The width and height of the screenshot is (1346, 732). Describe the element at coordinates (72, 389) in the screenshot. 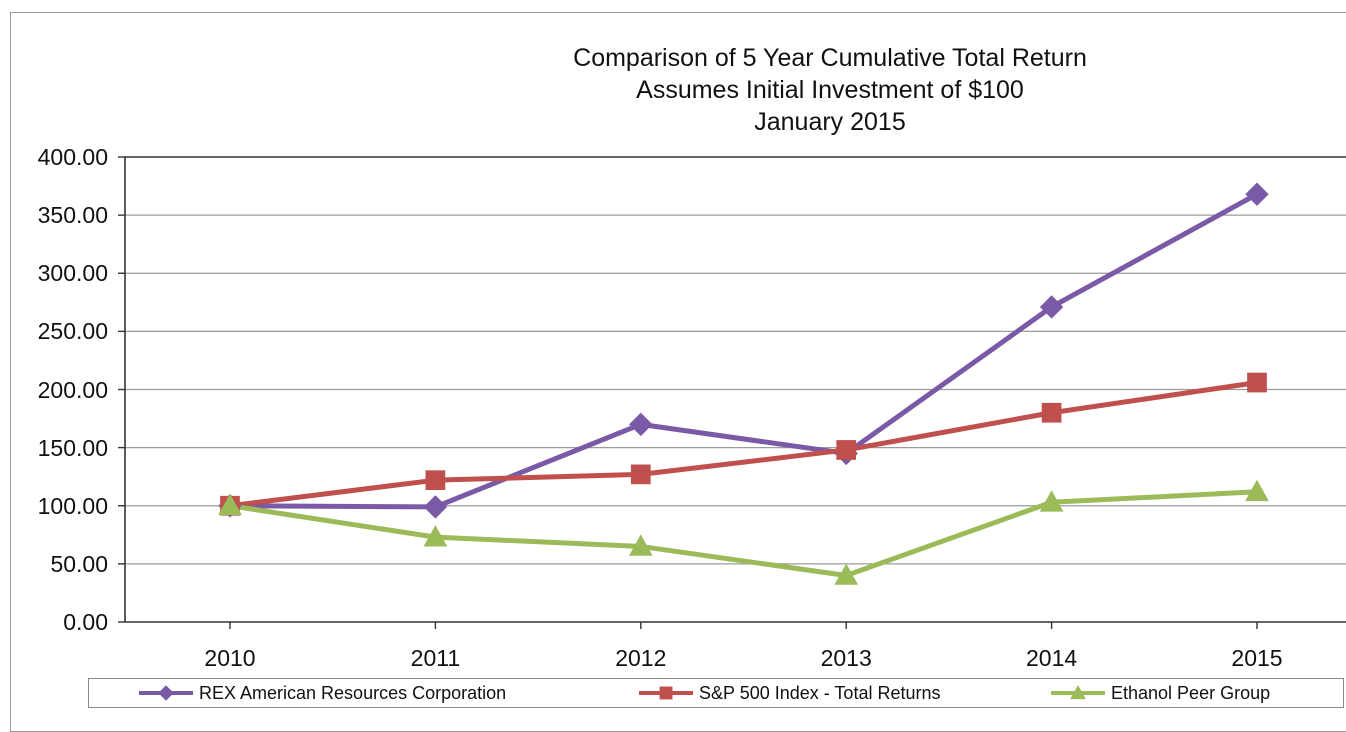

I see `y-tick-label-200.00: 200.00` at that location.